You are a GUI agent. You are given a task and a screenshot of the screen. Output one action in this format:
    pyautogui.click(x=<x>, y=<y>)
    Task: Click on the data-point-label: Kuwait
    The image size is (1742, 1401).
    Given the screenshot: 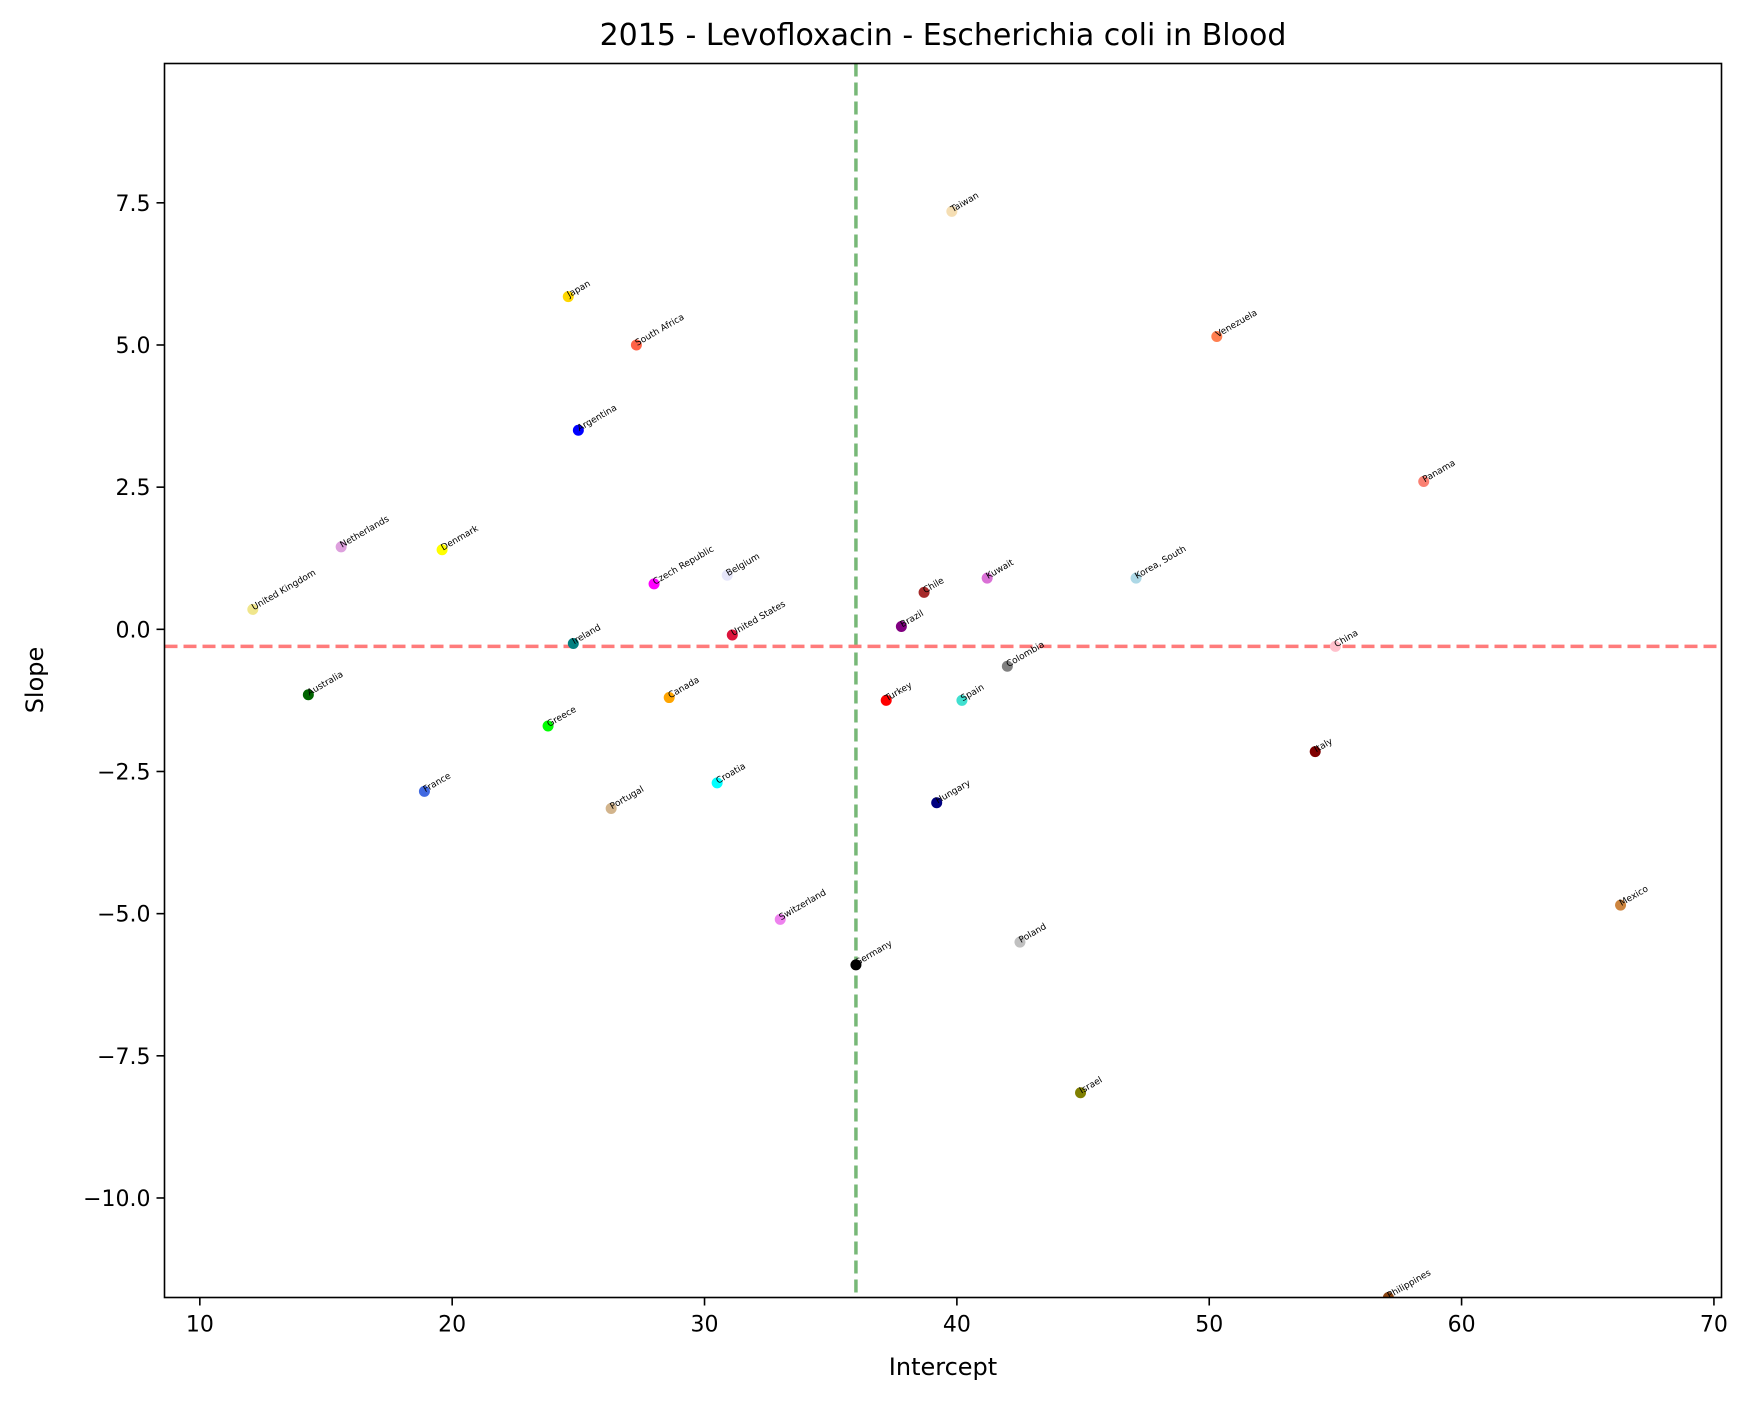 What is the action you would take?
    pyautogui.click(x=1000, y=570)
    